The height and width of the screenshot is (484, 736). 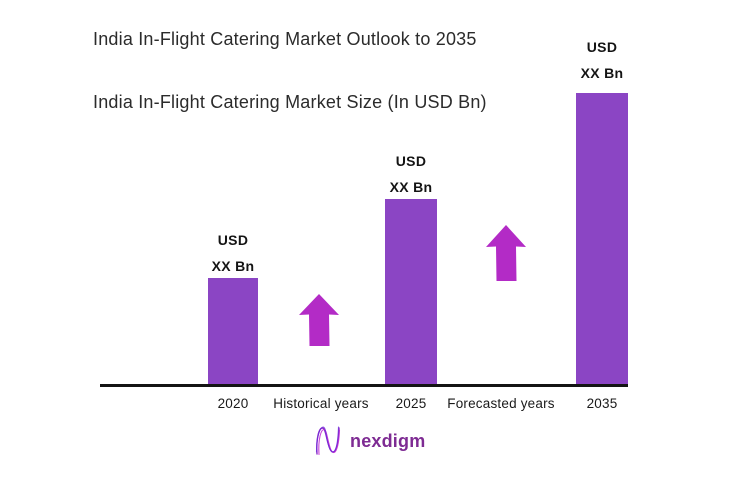 What do you see at coordinates (233, 253) in the screenshot?
I see `bar-value-label-2020: USD XX Bn` at bounding box center [233, 253].